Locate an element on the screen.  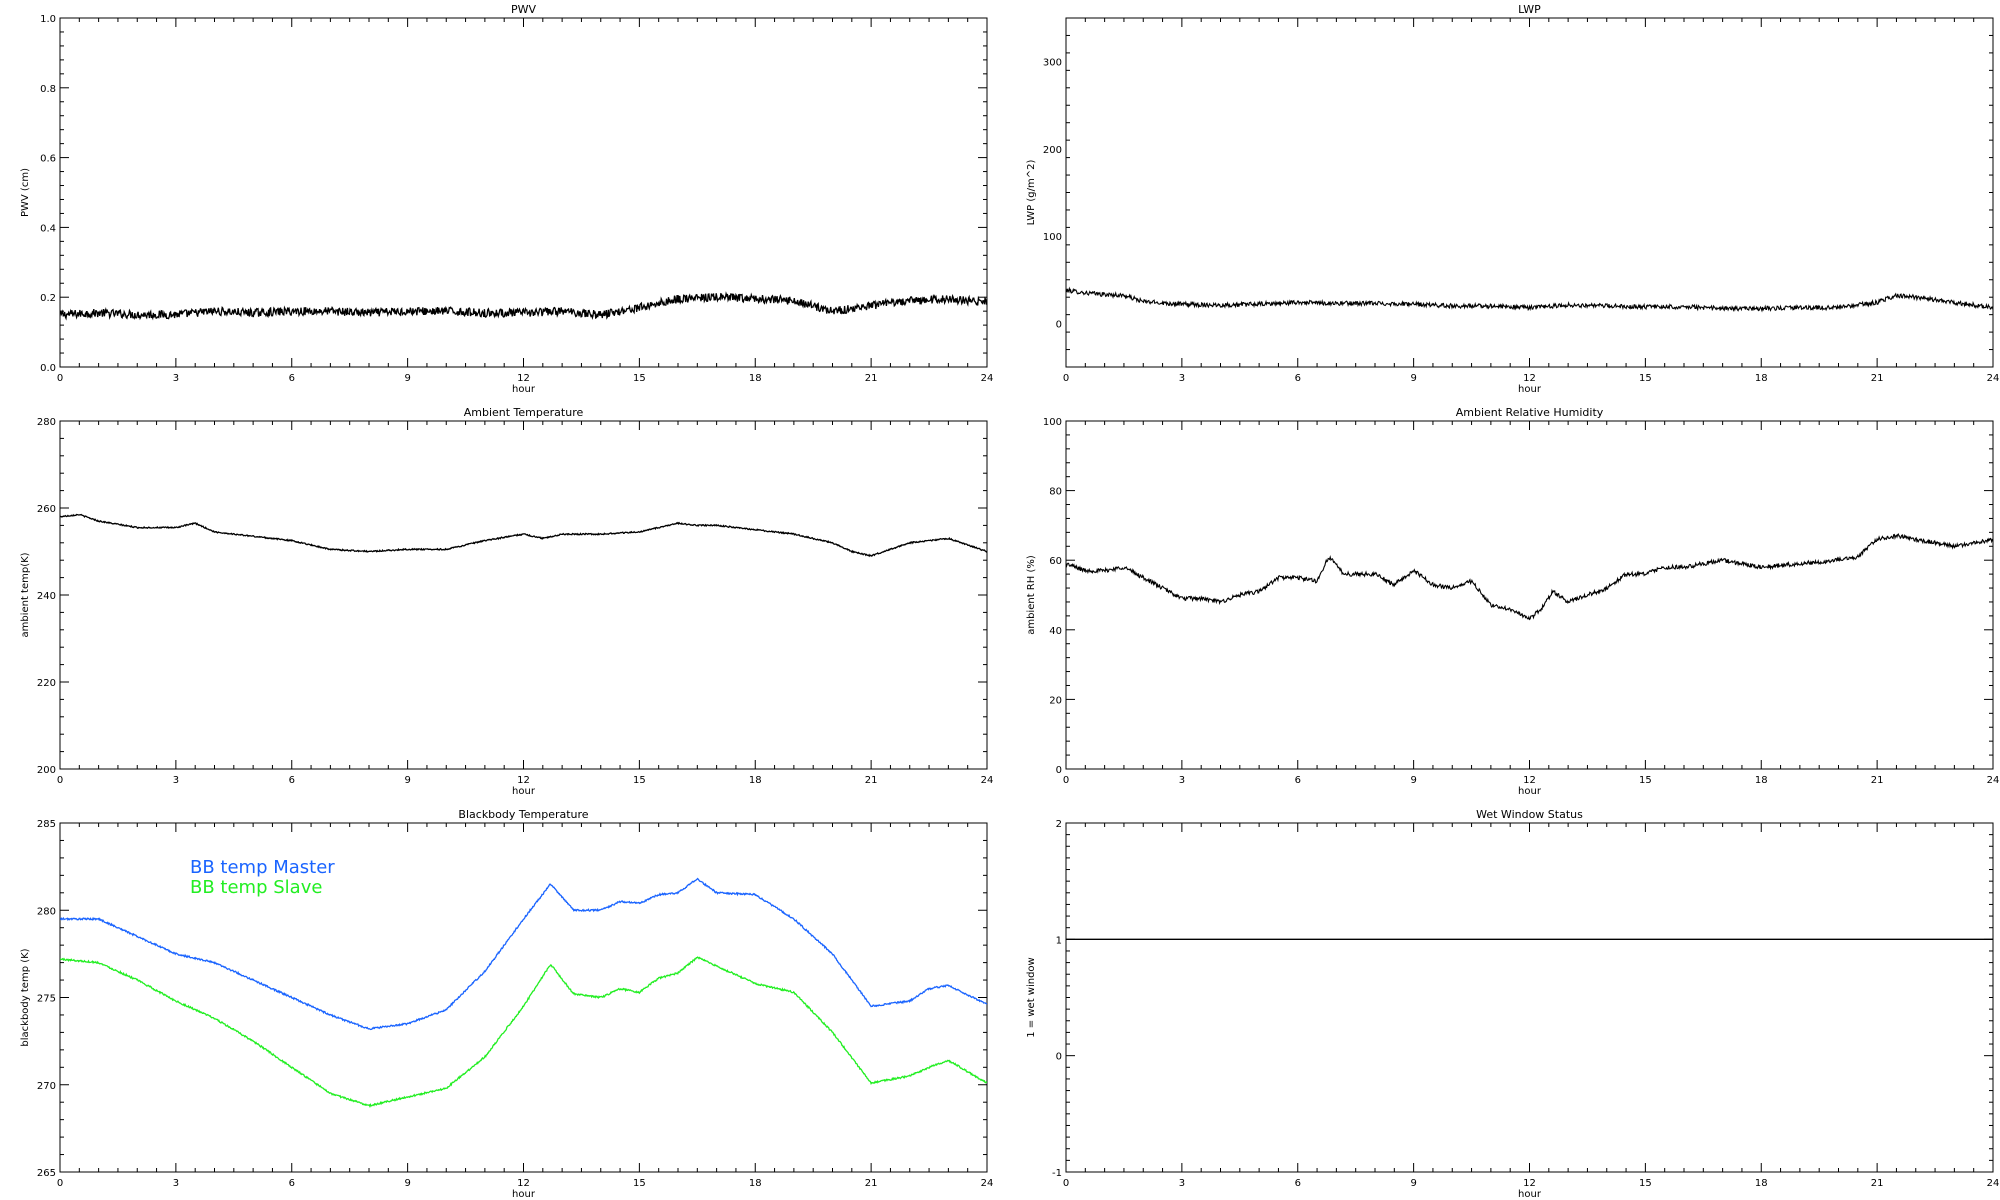
y-tick-label: 280 is located at coordinates (46, 911).